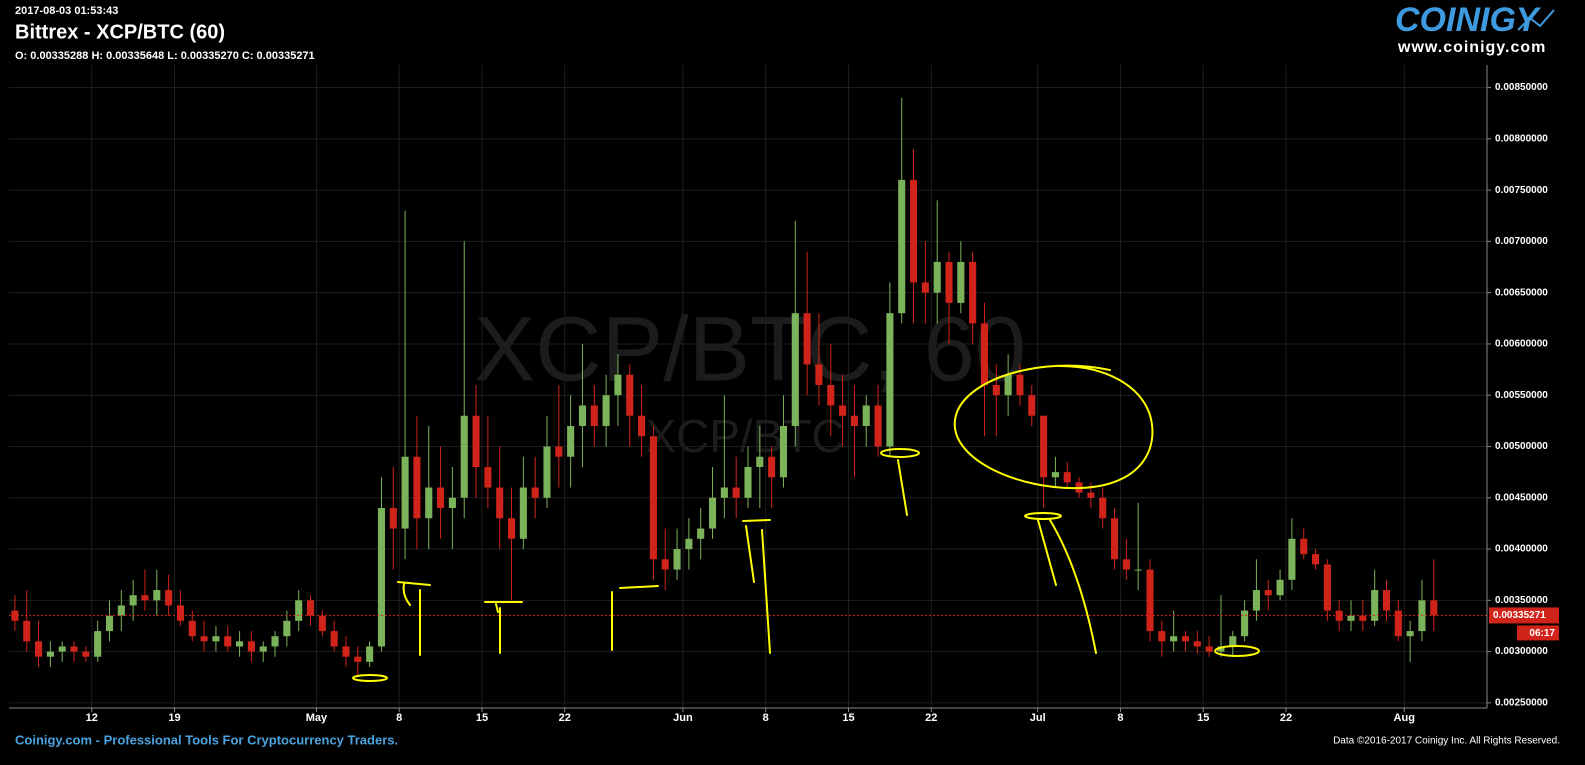 The image size is (1585, 765). What do you see at coordinates (1524, 615) in the screenshot?
I see `last-price-box` at bounding box center [1524, 615].